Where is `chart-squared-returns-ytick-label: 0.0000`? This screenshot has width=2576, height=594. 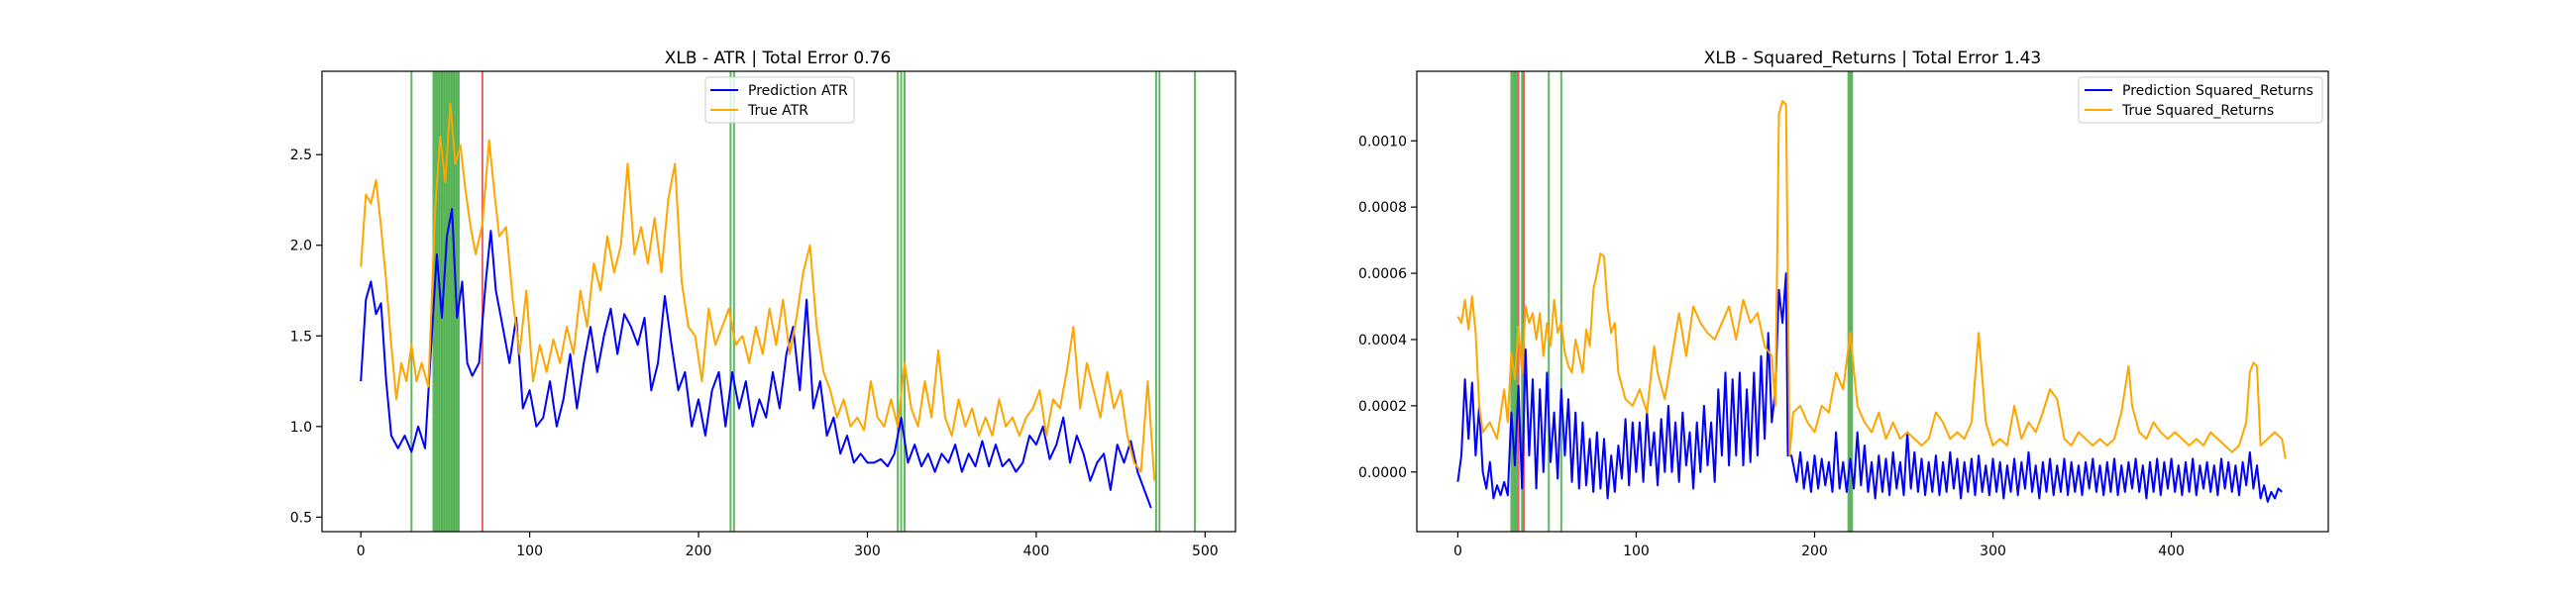
chart-squared-returns-ytick-label: 0.0000 is located at coordinates (1382, 473).